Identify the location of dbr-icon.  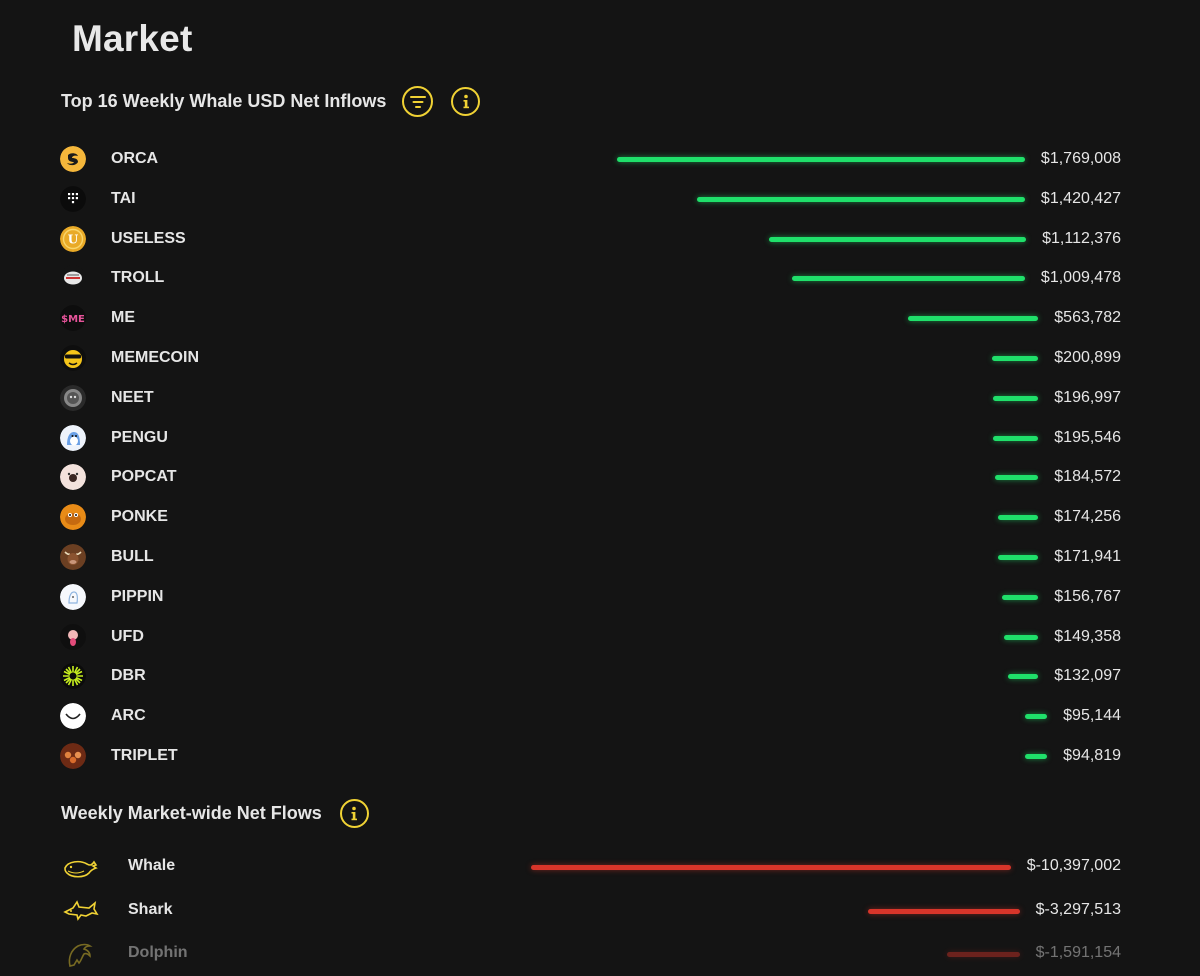
(73, 676).